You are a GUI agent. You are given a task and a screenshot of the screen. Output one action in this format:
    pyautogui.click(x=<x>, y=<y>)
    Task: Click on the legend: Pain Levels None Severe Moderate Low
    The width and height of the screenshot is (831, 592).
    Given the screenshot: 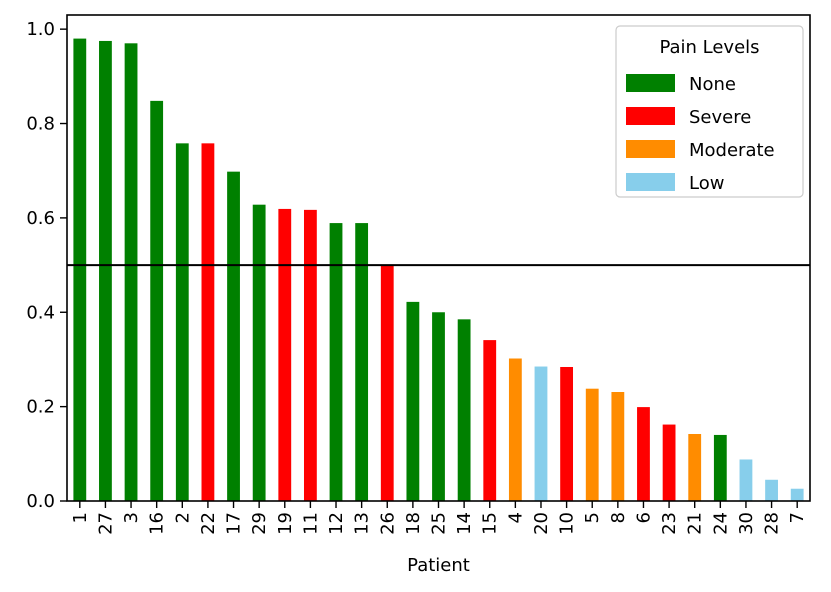 What is the action you would take?
    pyautogui.click(x=709, y=111)
    